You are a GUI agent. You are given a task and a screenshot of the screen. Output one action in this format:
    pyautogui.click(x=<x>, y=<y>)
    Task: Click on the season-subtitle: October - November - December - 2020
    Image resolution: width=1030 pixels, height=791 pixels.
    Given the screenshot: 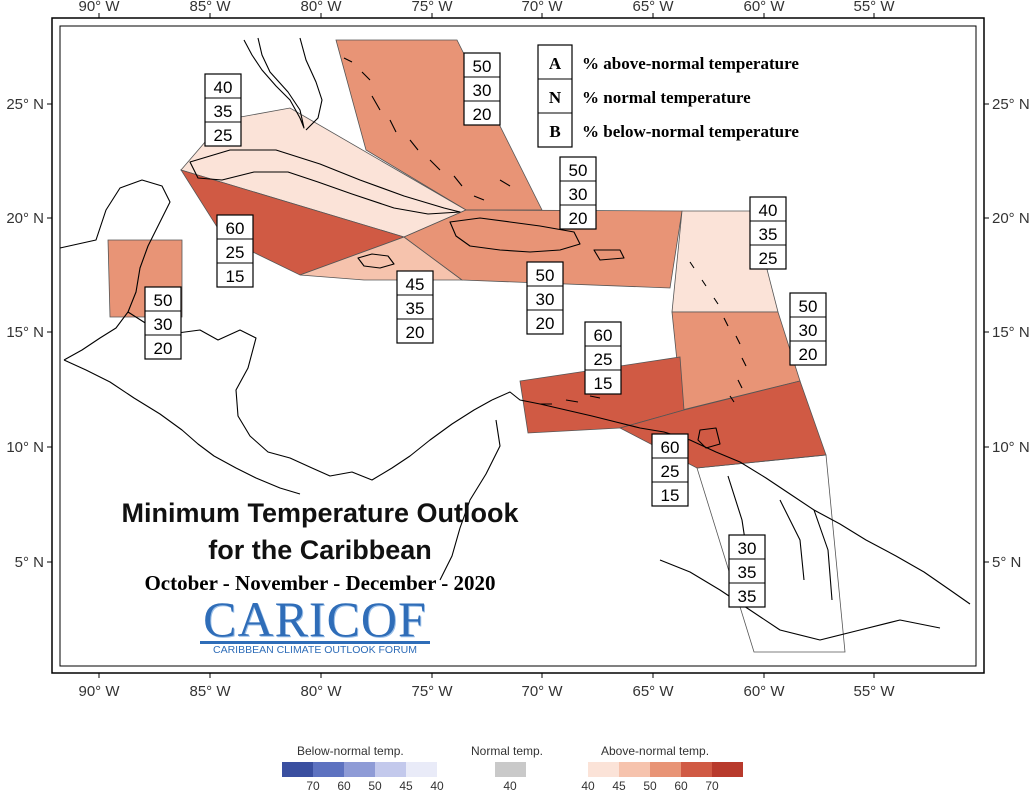 What is the action you would take?
    pyautogui.click(x=320, y=583)
    